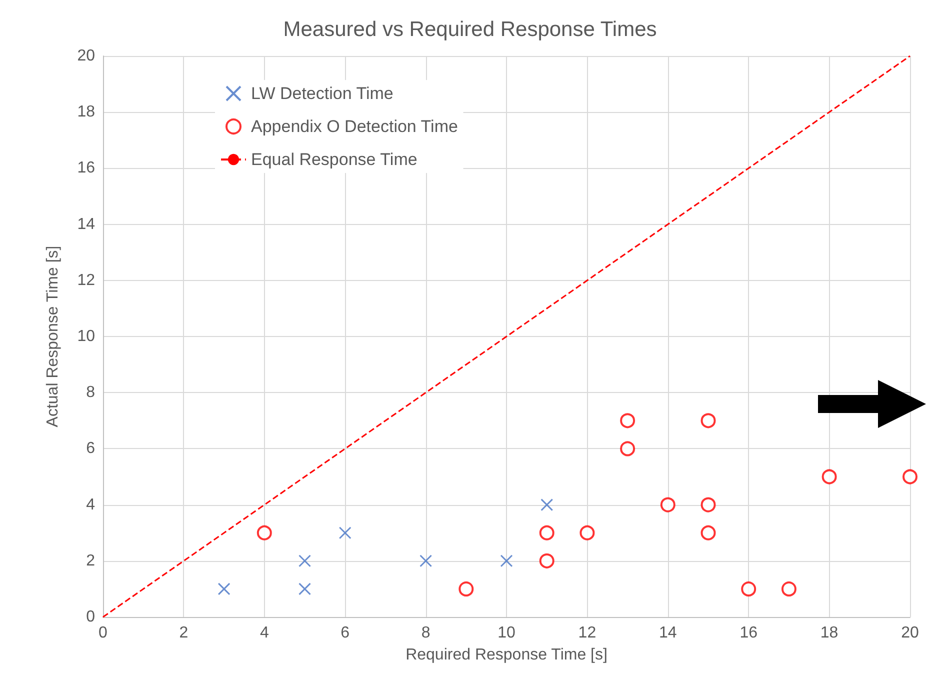 Image resolution: width=940 pixels, height=677 pixels. I want to click on x-tick-label: 18, so click(829, 633).